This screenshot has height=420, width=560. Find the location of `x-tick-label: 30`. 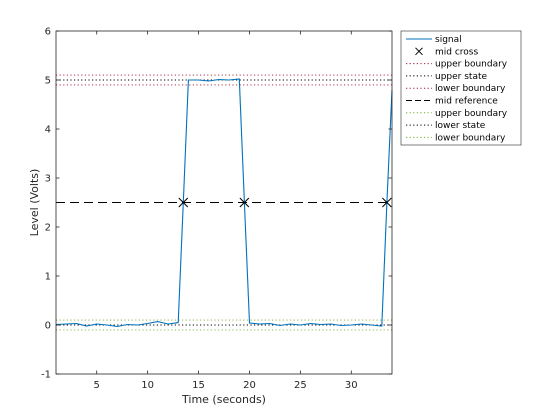

x-tick-label: 30 is located at coordinates (351, 385).